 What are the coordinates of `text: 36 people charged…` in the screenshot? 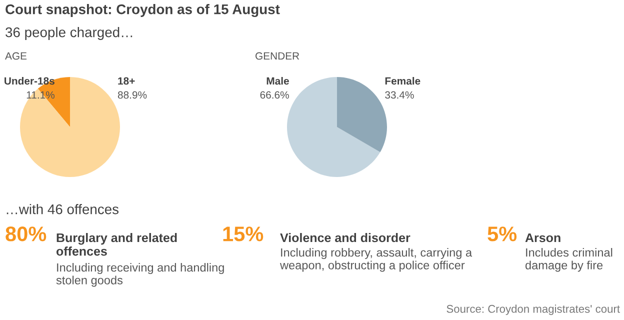 It's located at (69, 33).